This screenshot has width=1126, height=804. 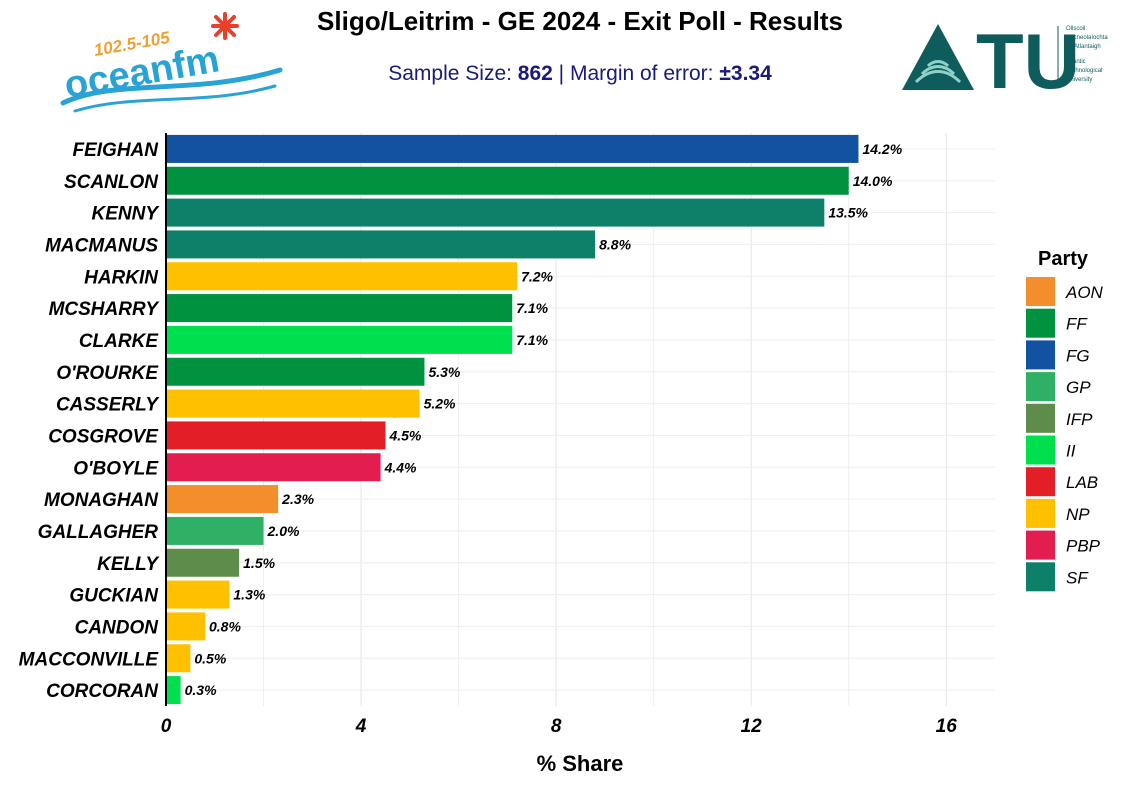 What do you see at coordinates (580, 763) in the screenshot?
I see `x-axis-title: % Share` at bounding box center [580, 763].